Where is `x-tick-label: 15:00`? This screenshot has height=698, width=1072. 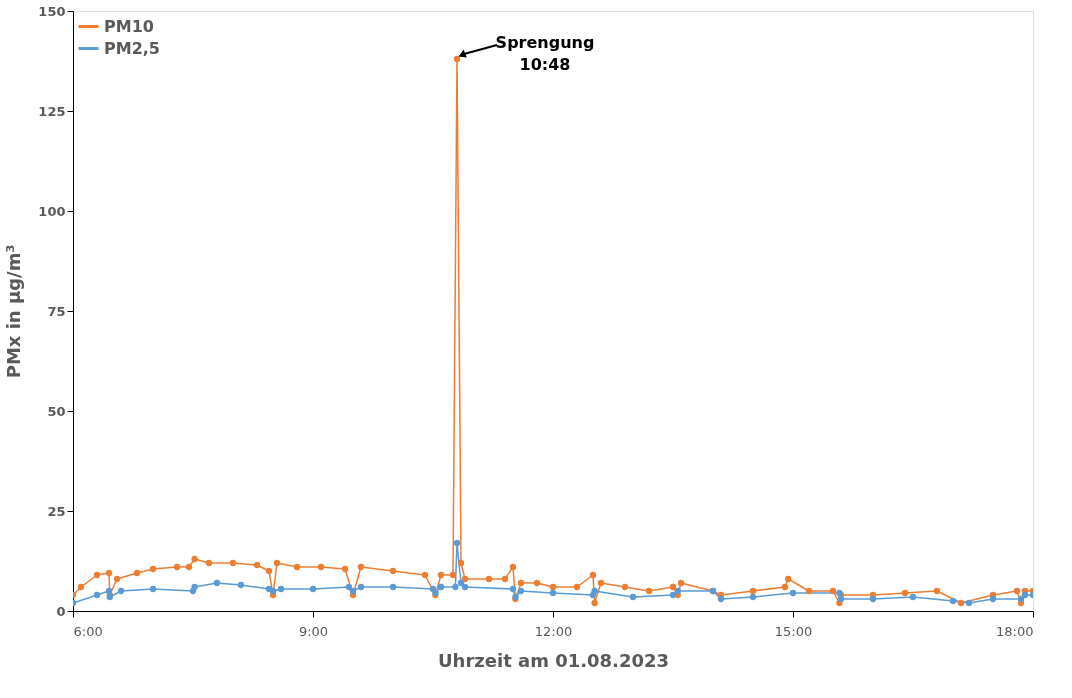 x-tick-label: 15:00 is located at coordinates (793, 631).